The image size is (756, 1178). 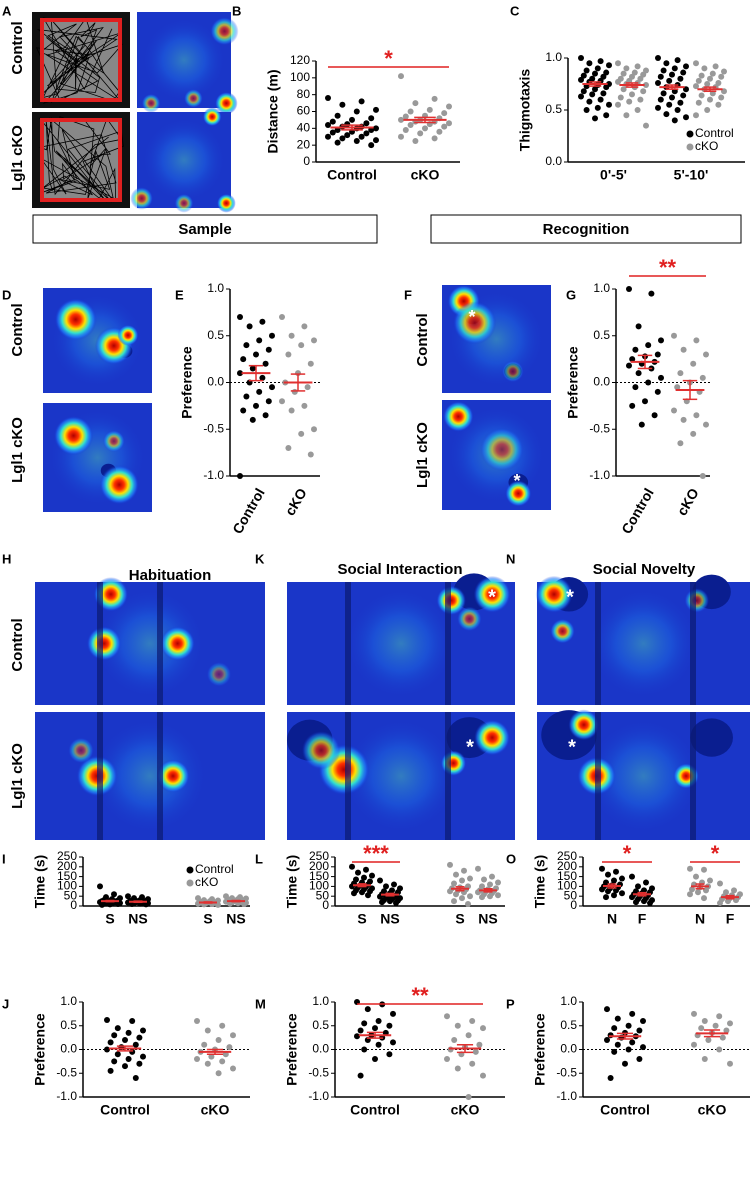 I want to click on panel-letter: N, so click(x=510, y=558).